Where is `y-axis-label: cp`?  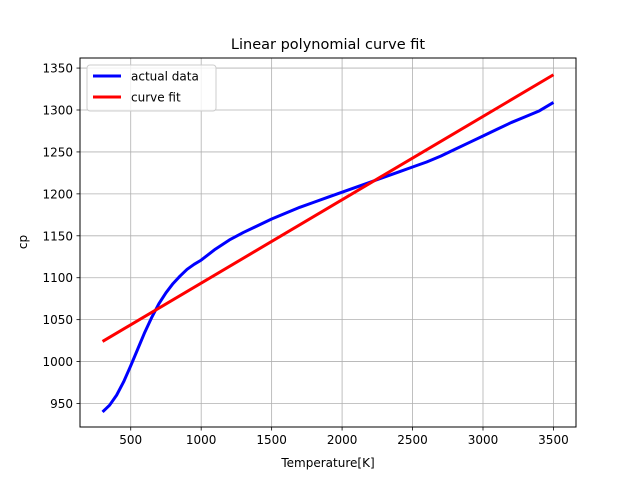
y-axis-label: cp is located at coordinates (23, 242).